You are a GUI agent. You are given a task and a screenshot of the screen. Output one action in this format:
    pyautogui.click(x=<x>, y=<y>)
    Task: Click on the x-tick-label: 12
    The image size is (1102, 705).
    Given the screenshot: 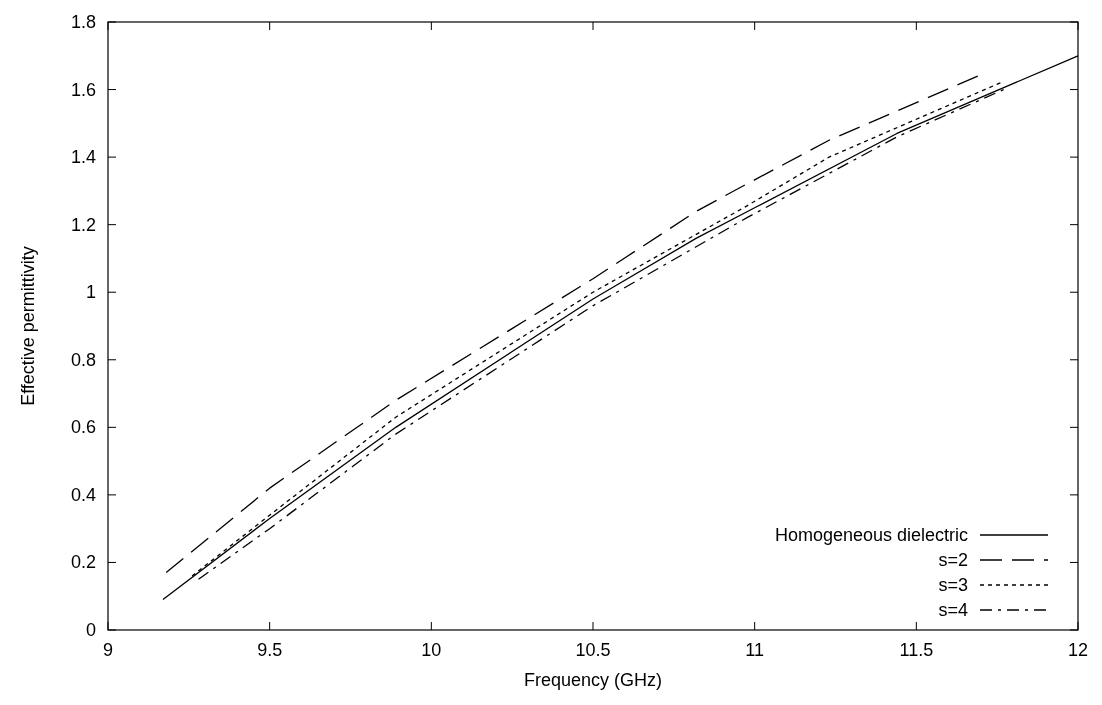 What is the action you would take?
    pyautogui.click(x=1078, y=650)
    